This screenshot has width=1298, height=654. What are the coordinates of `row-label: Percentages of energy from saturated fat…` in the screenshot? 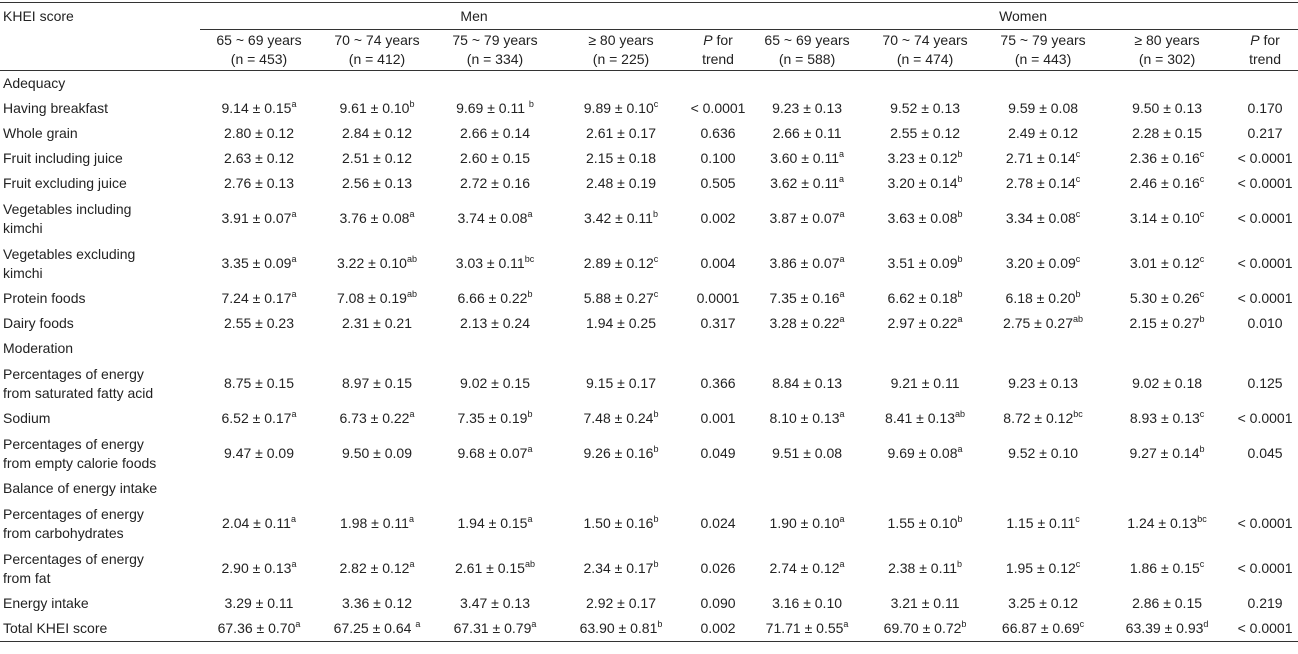 It's located at (78, 383).